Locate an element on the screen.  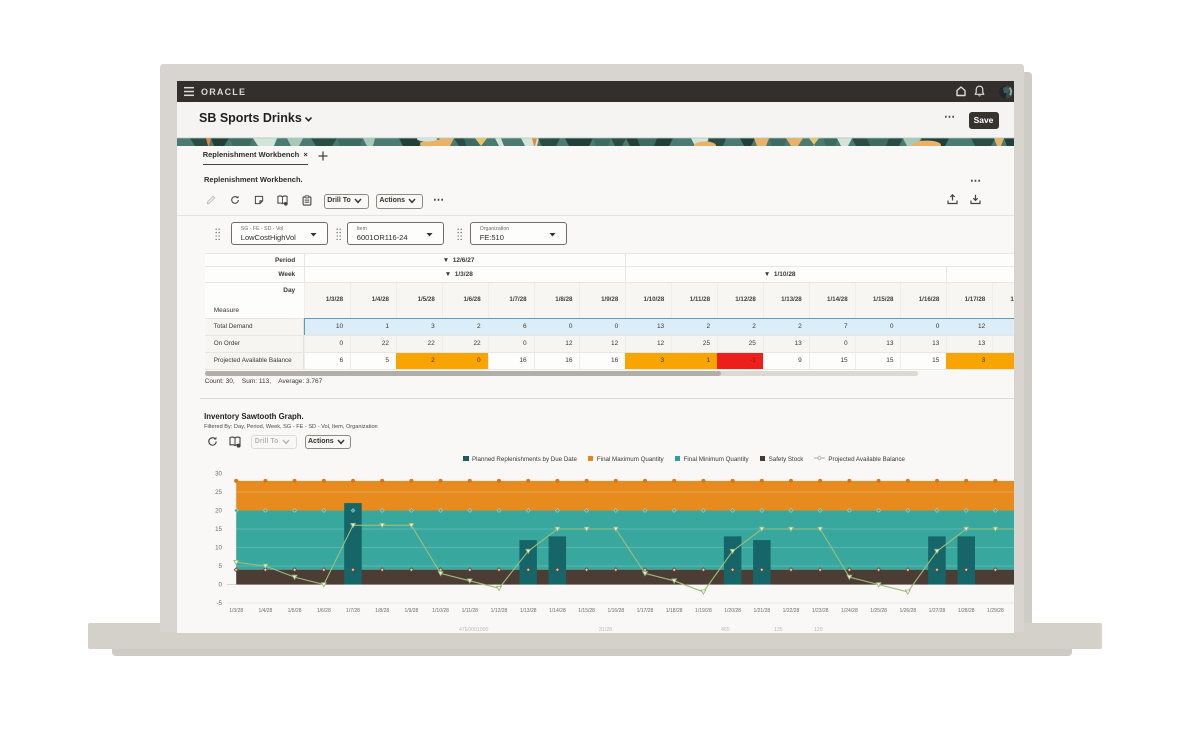
svg-text: 1/16/28 is located at coordinates (615, 611).